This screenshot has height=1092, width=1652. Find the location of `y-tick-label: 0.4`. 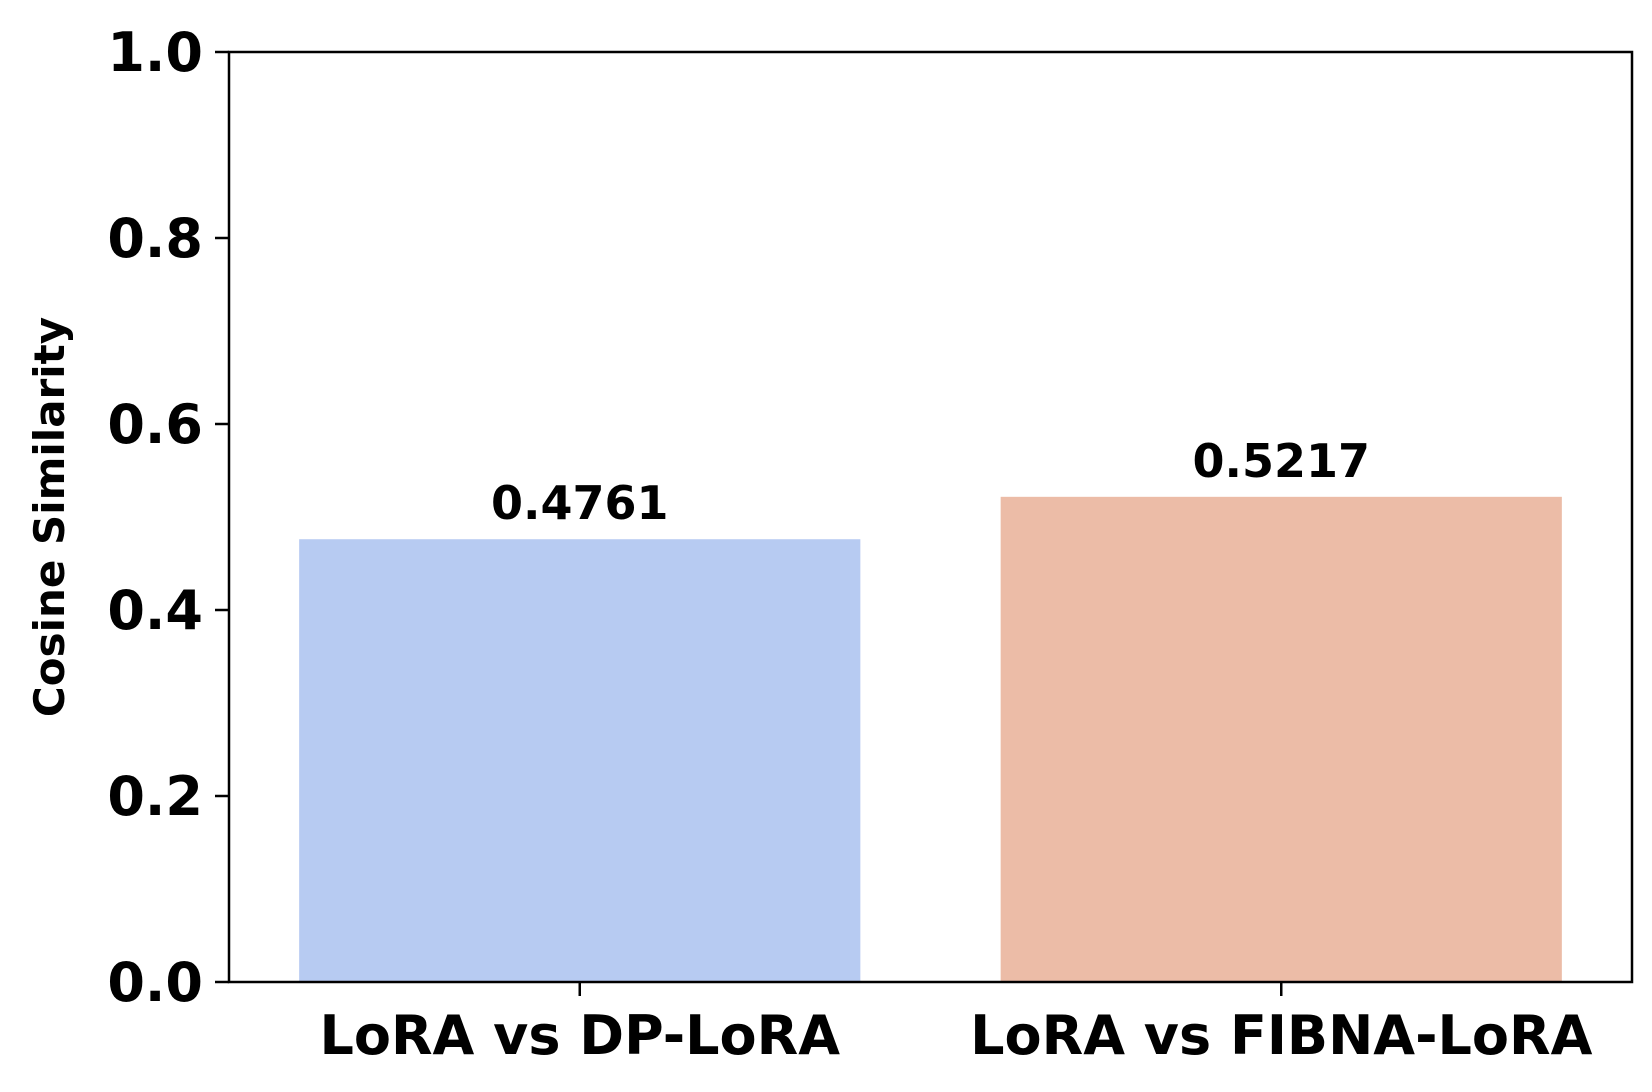

y-tick-label: 0.4 is located at coordinates (155, 610).